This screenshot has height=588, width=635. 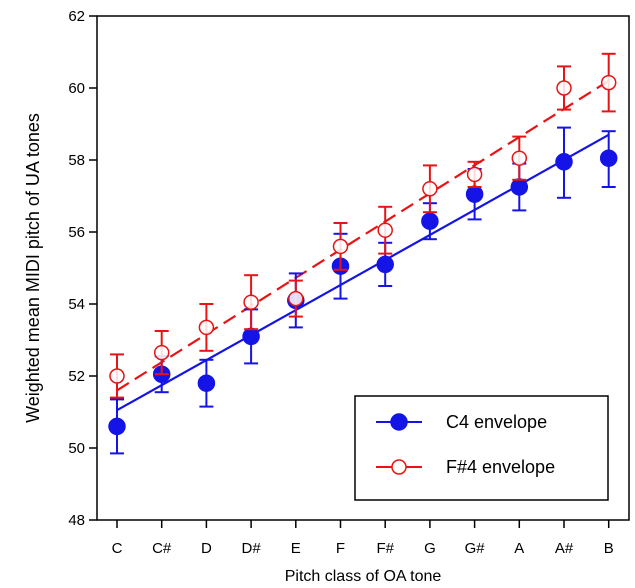 What do you see at coordinates (162, 548) in the screenshot?
I see `x-tick-label: C#` at bounding box center [162, 548].